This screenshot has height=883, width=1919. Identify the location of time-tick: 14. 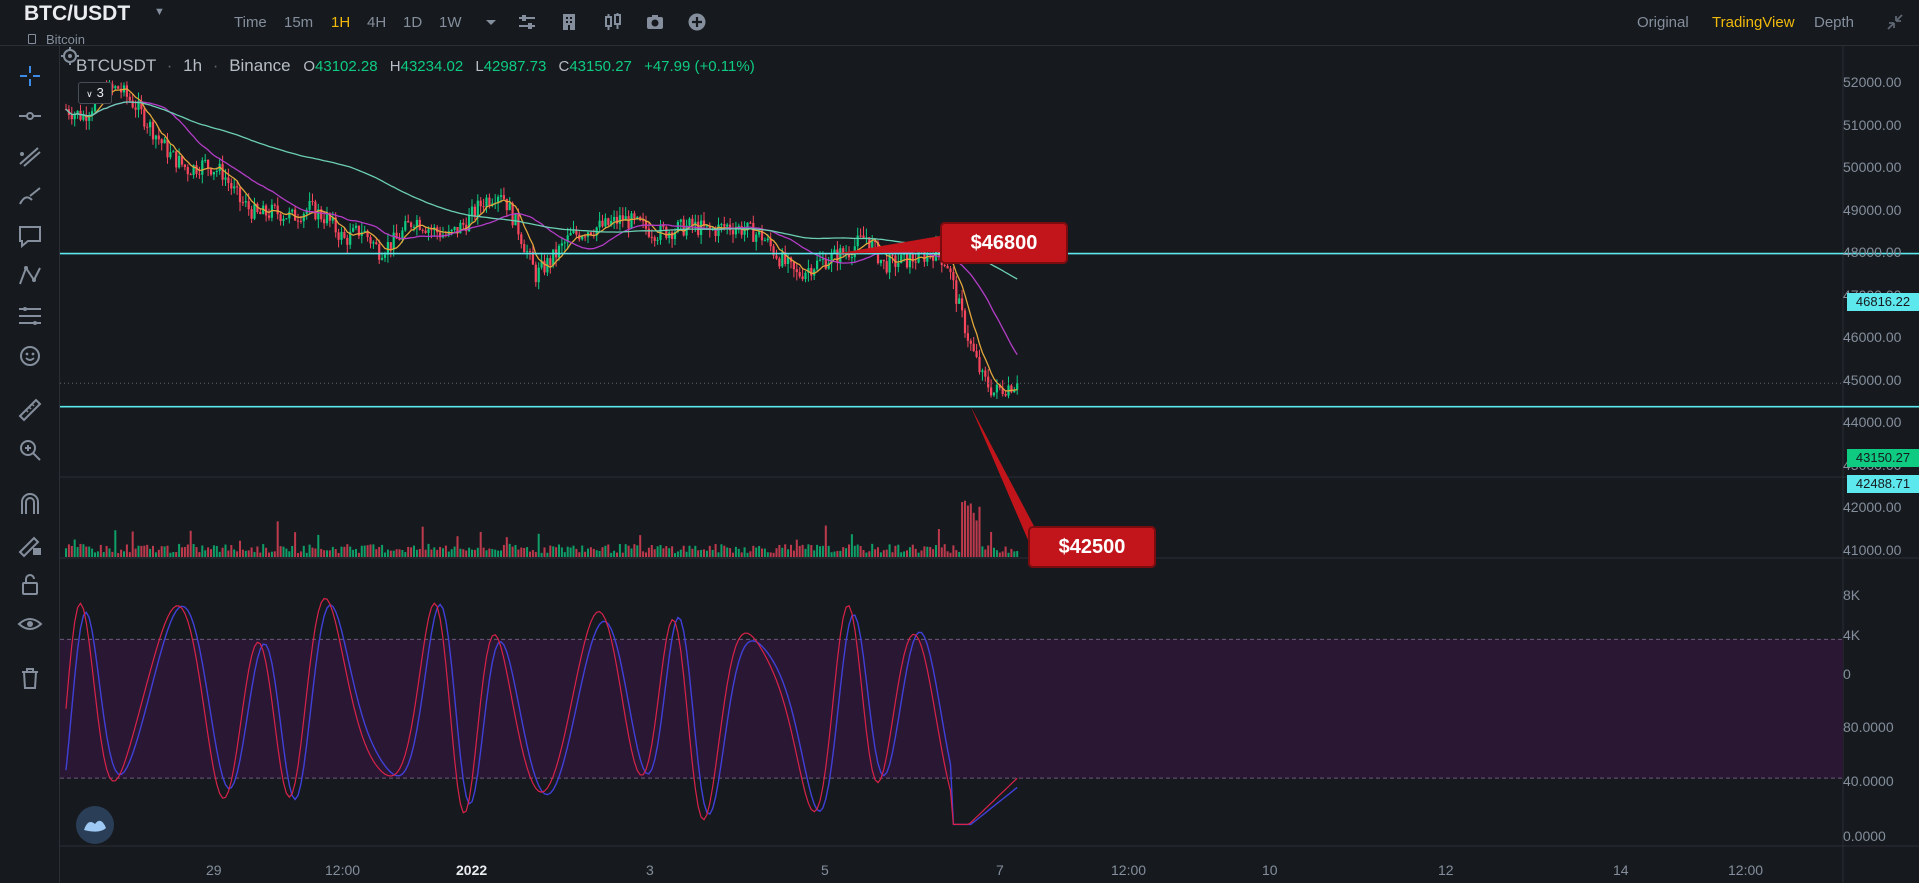
(1621, 870).